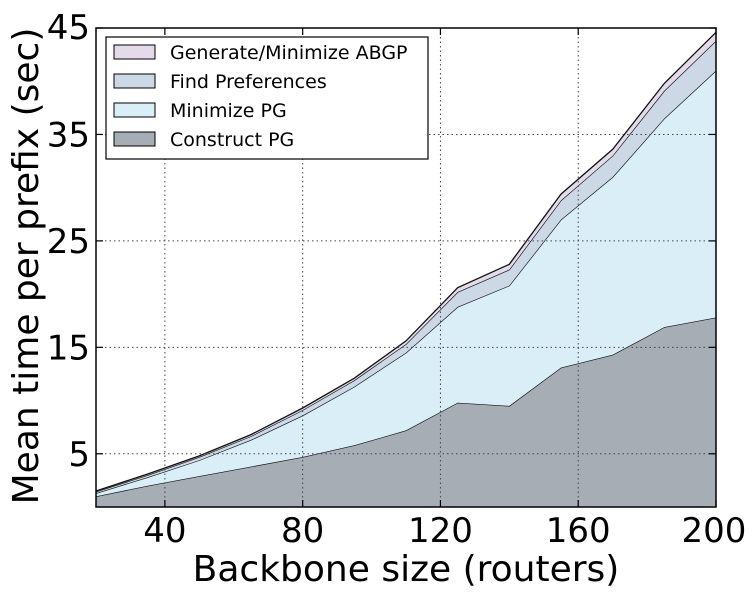 This screenshot has height=597, width=756. I want to click on legend-label: Minimize PG, so click(228, 111).